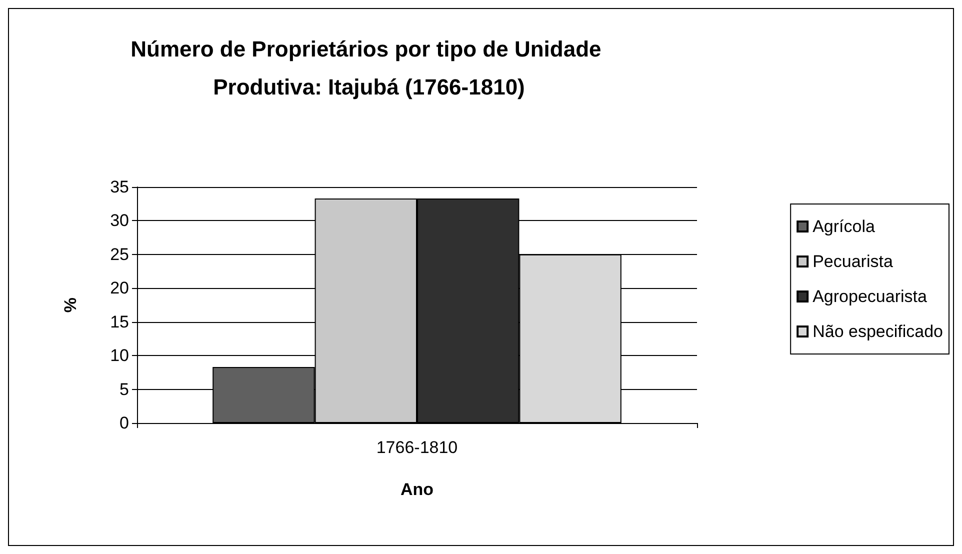  I want to click on legend-label: Pecuarista, so click(853, 261).